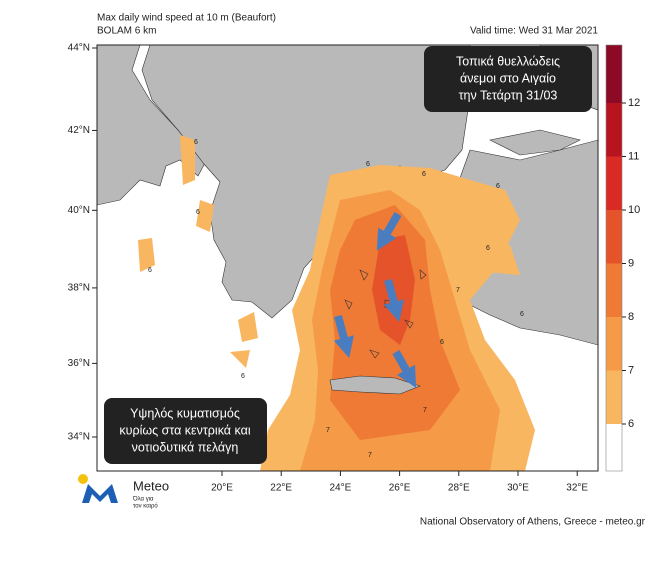  What do you see at coordinates (577, 488) in the screenshot?
I see `lon-label: 32°E` at bounding box center [577, 488].